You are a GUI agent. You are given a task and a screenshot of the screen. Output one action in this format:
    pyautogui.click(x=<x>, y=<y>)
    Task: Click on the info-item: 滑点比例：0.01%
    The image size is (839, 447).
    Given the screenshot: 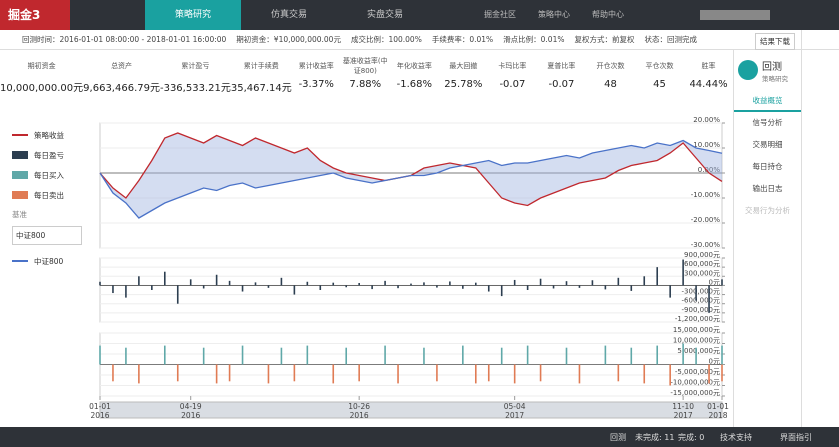 What is the action you would take?
    pyautogui.click(x=534, y=39)
    